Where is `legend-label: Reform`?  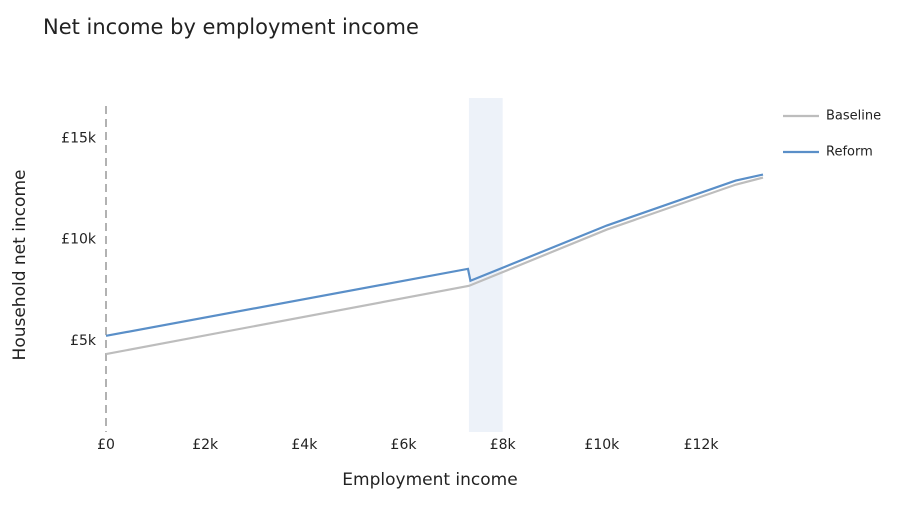 legend-label: Reform is located at coordinates (849, 152).